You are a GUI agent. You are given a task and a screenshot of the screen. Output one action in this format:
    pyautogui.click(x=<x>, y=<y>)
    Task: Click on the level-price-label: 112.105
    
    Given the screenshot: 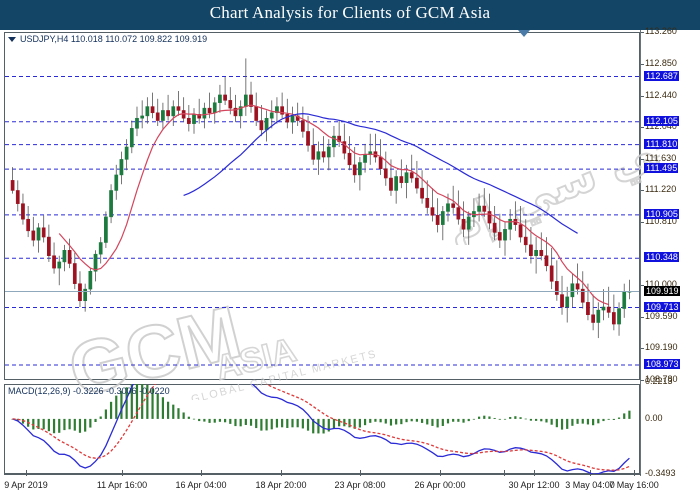 What is the action you would take?
    pyautogui.click(x=661, y=120)
    